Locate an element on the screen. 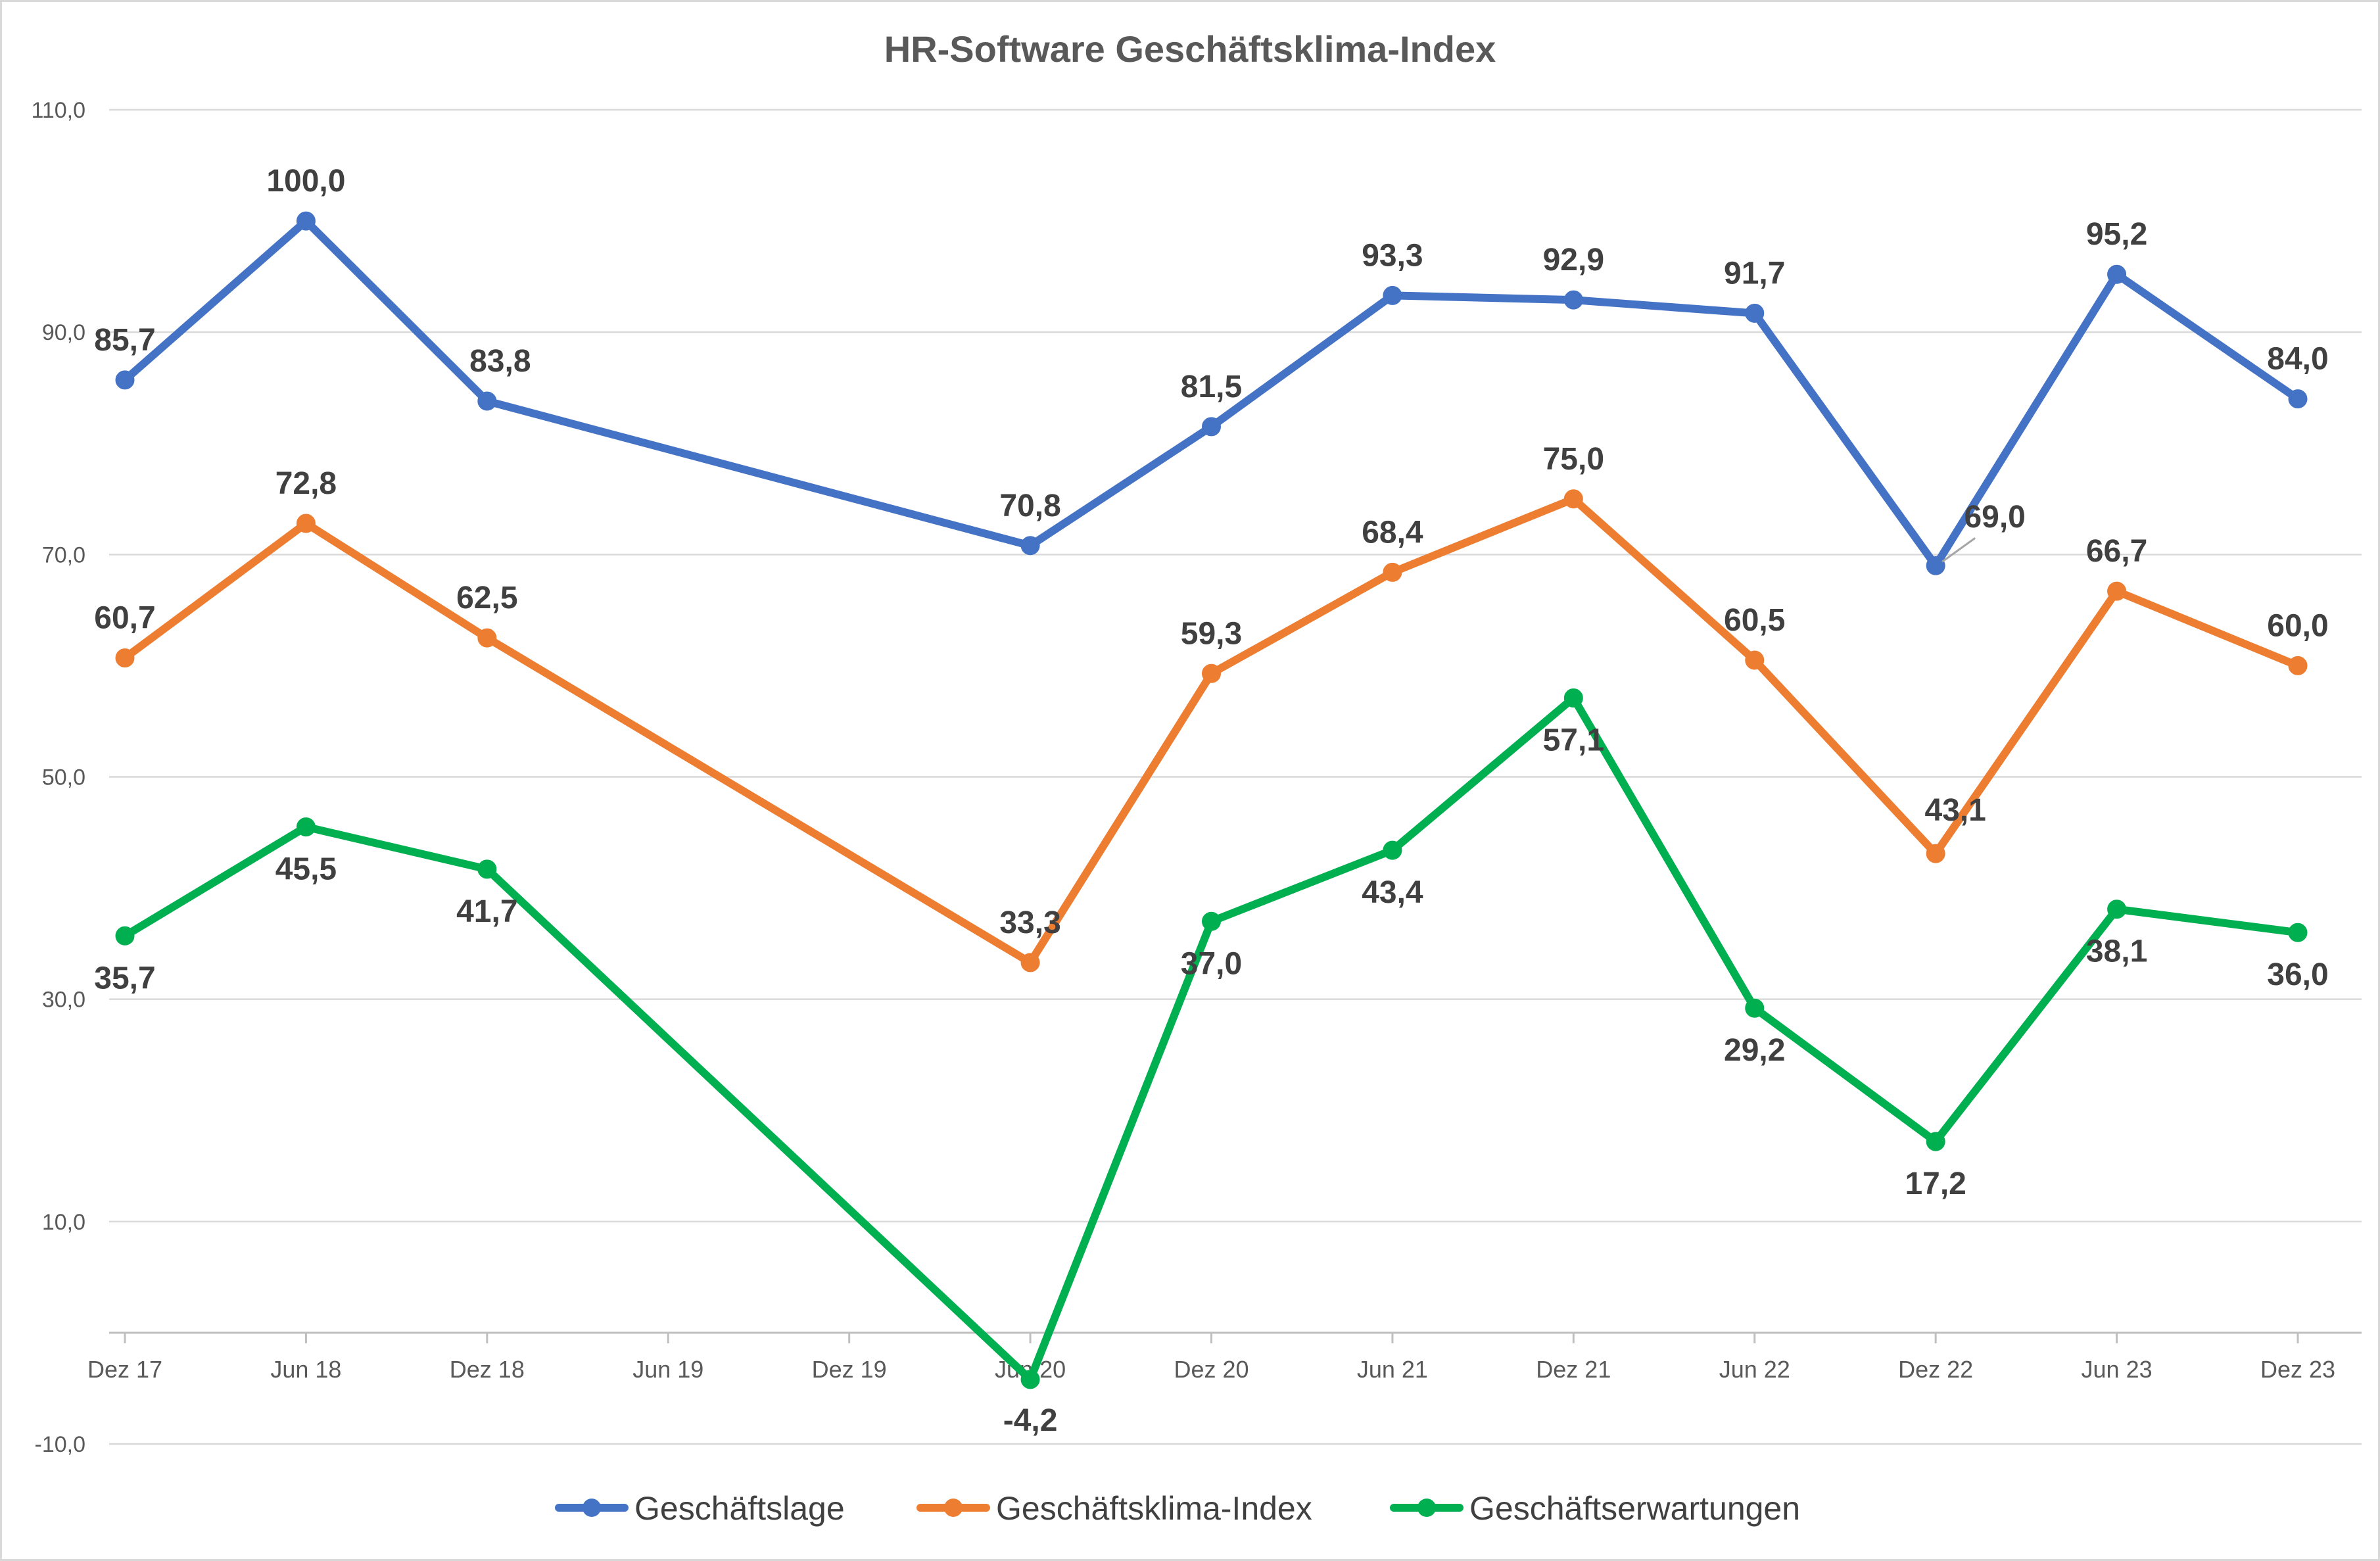  data-label-gesch-ftserwartungen: 37,0 is located at coordinates (1211, 963).